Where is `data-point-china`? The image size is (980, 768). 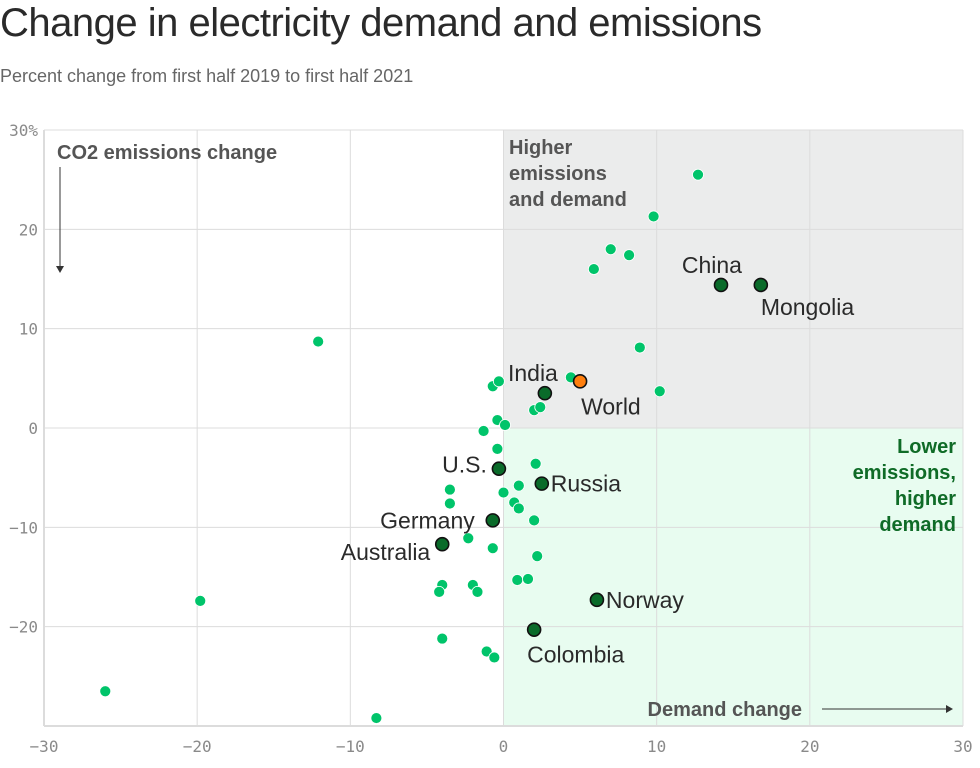 data-point-china is located at coordinates (721, 285).